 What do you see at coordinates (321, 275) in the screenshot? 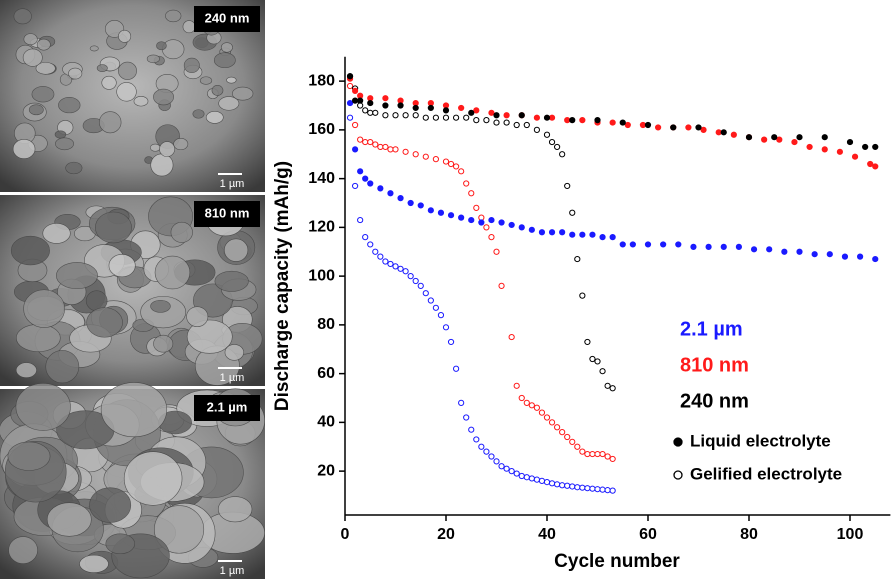
I see `y-tick-label: 100` at bounding box center [321, 275].